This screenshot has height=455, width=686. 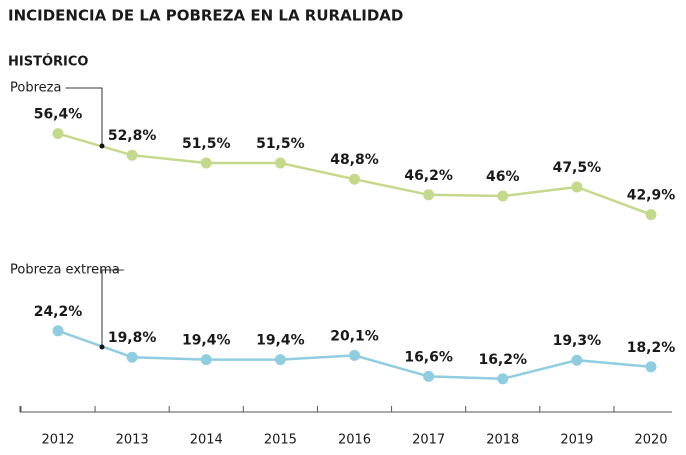 I want to click on series-label: Pobreza extrema, so click(x=65, y=270).